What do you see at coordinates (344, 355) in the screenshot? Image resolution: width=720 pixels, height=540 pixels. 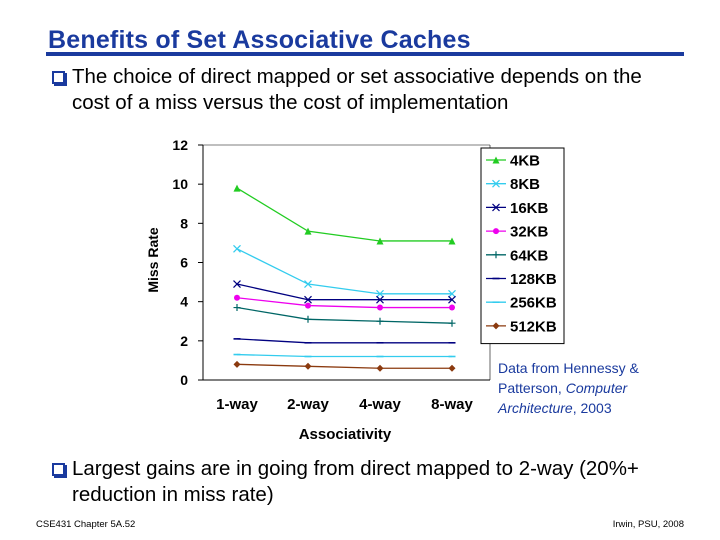 I see `series-line-256kb` at bounding box center [344, 355].